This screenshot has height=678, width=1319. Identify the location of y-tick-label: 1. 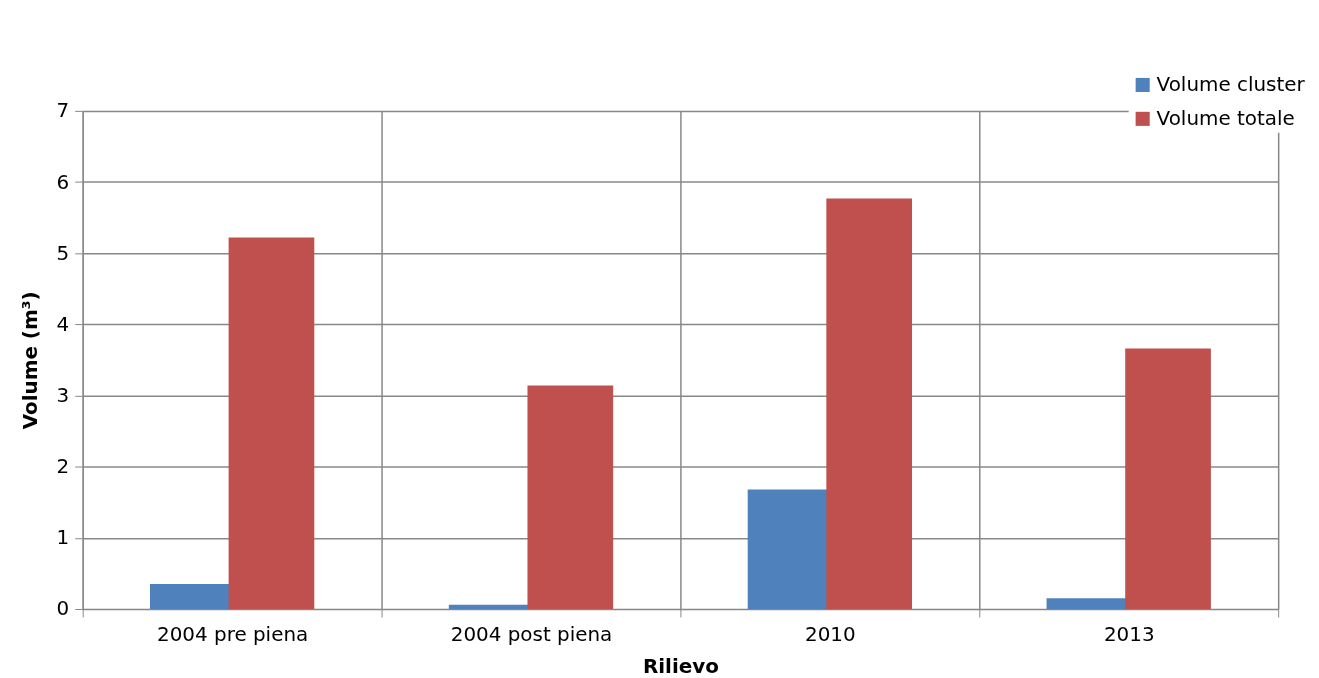
(63, 538).